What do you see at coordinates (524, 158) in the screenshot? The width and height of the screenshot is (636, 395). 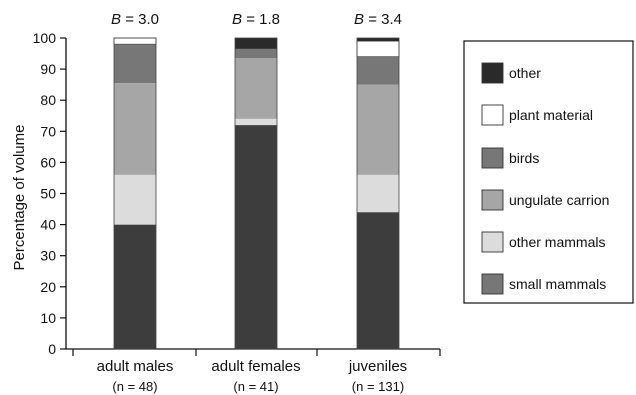 I see `legend-label: birds` at bounding box center [524, 158].